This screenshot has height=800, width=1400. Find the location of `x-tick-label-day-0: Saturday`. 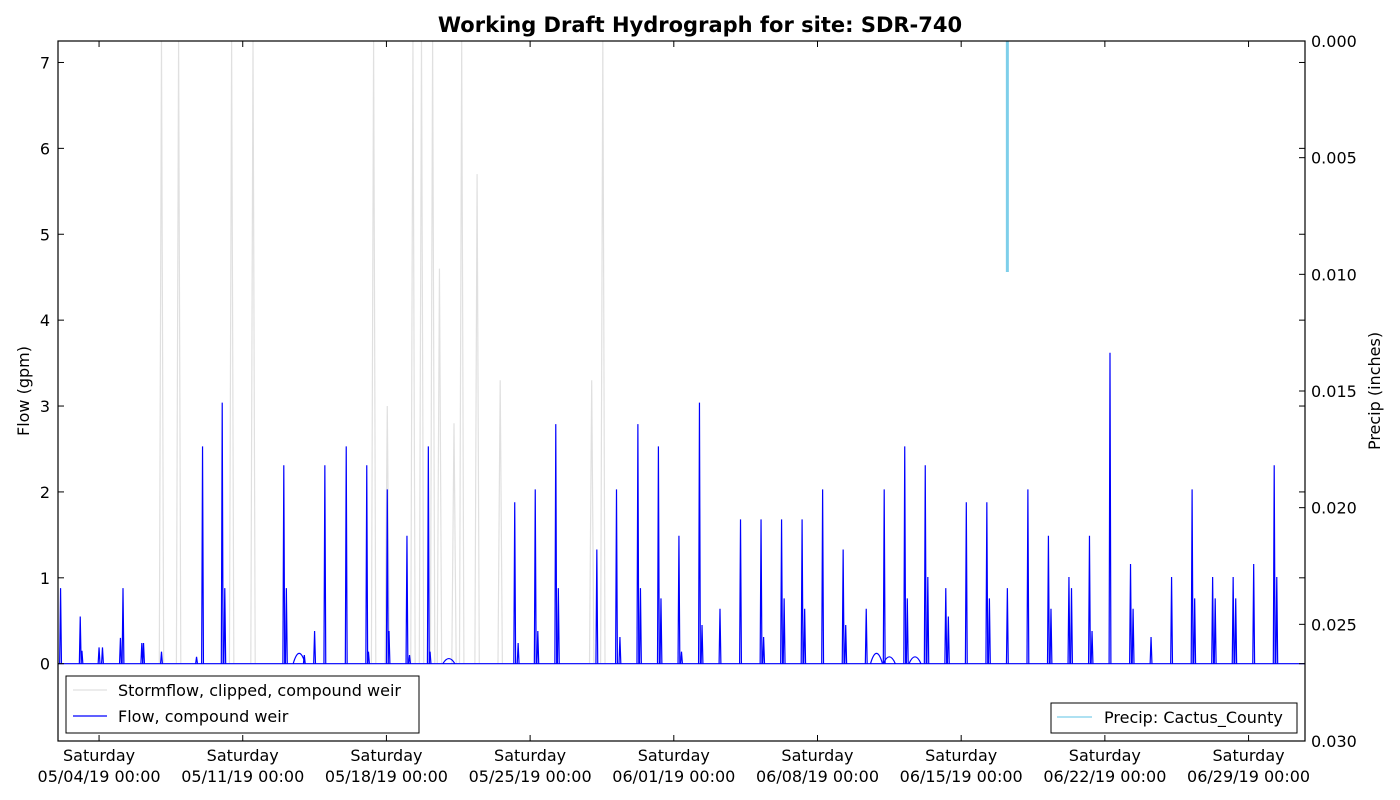

x-tick-label-day-0: Saturday is located at coordinates (99, 755).